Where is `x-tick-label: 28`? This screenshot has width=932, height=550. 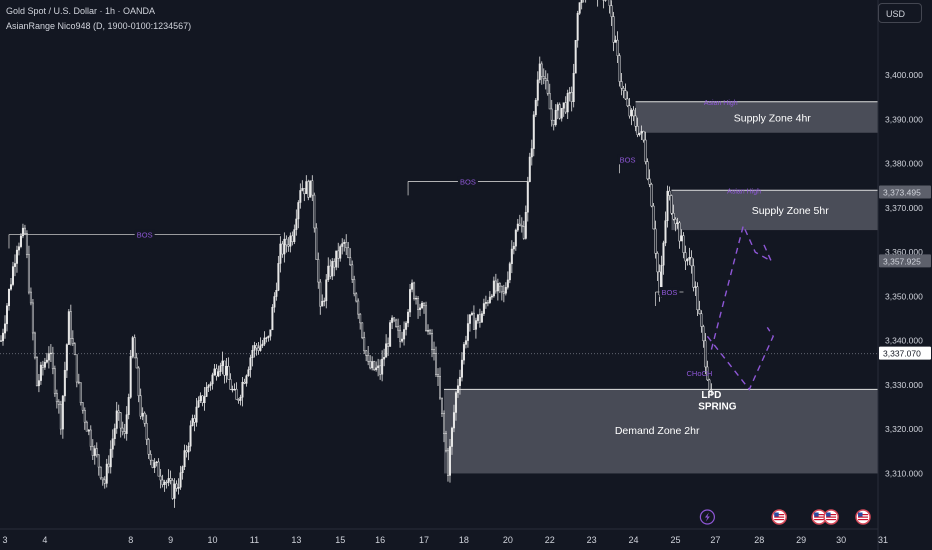 x-tick-label: 28 is located at coordinates (759, 540).